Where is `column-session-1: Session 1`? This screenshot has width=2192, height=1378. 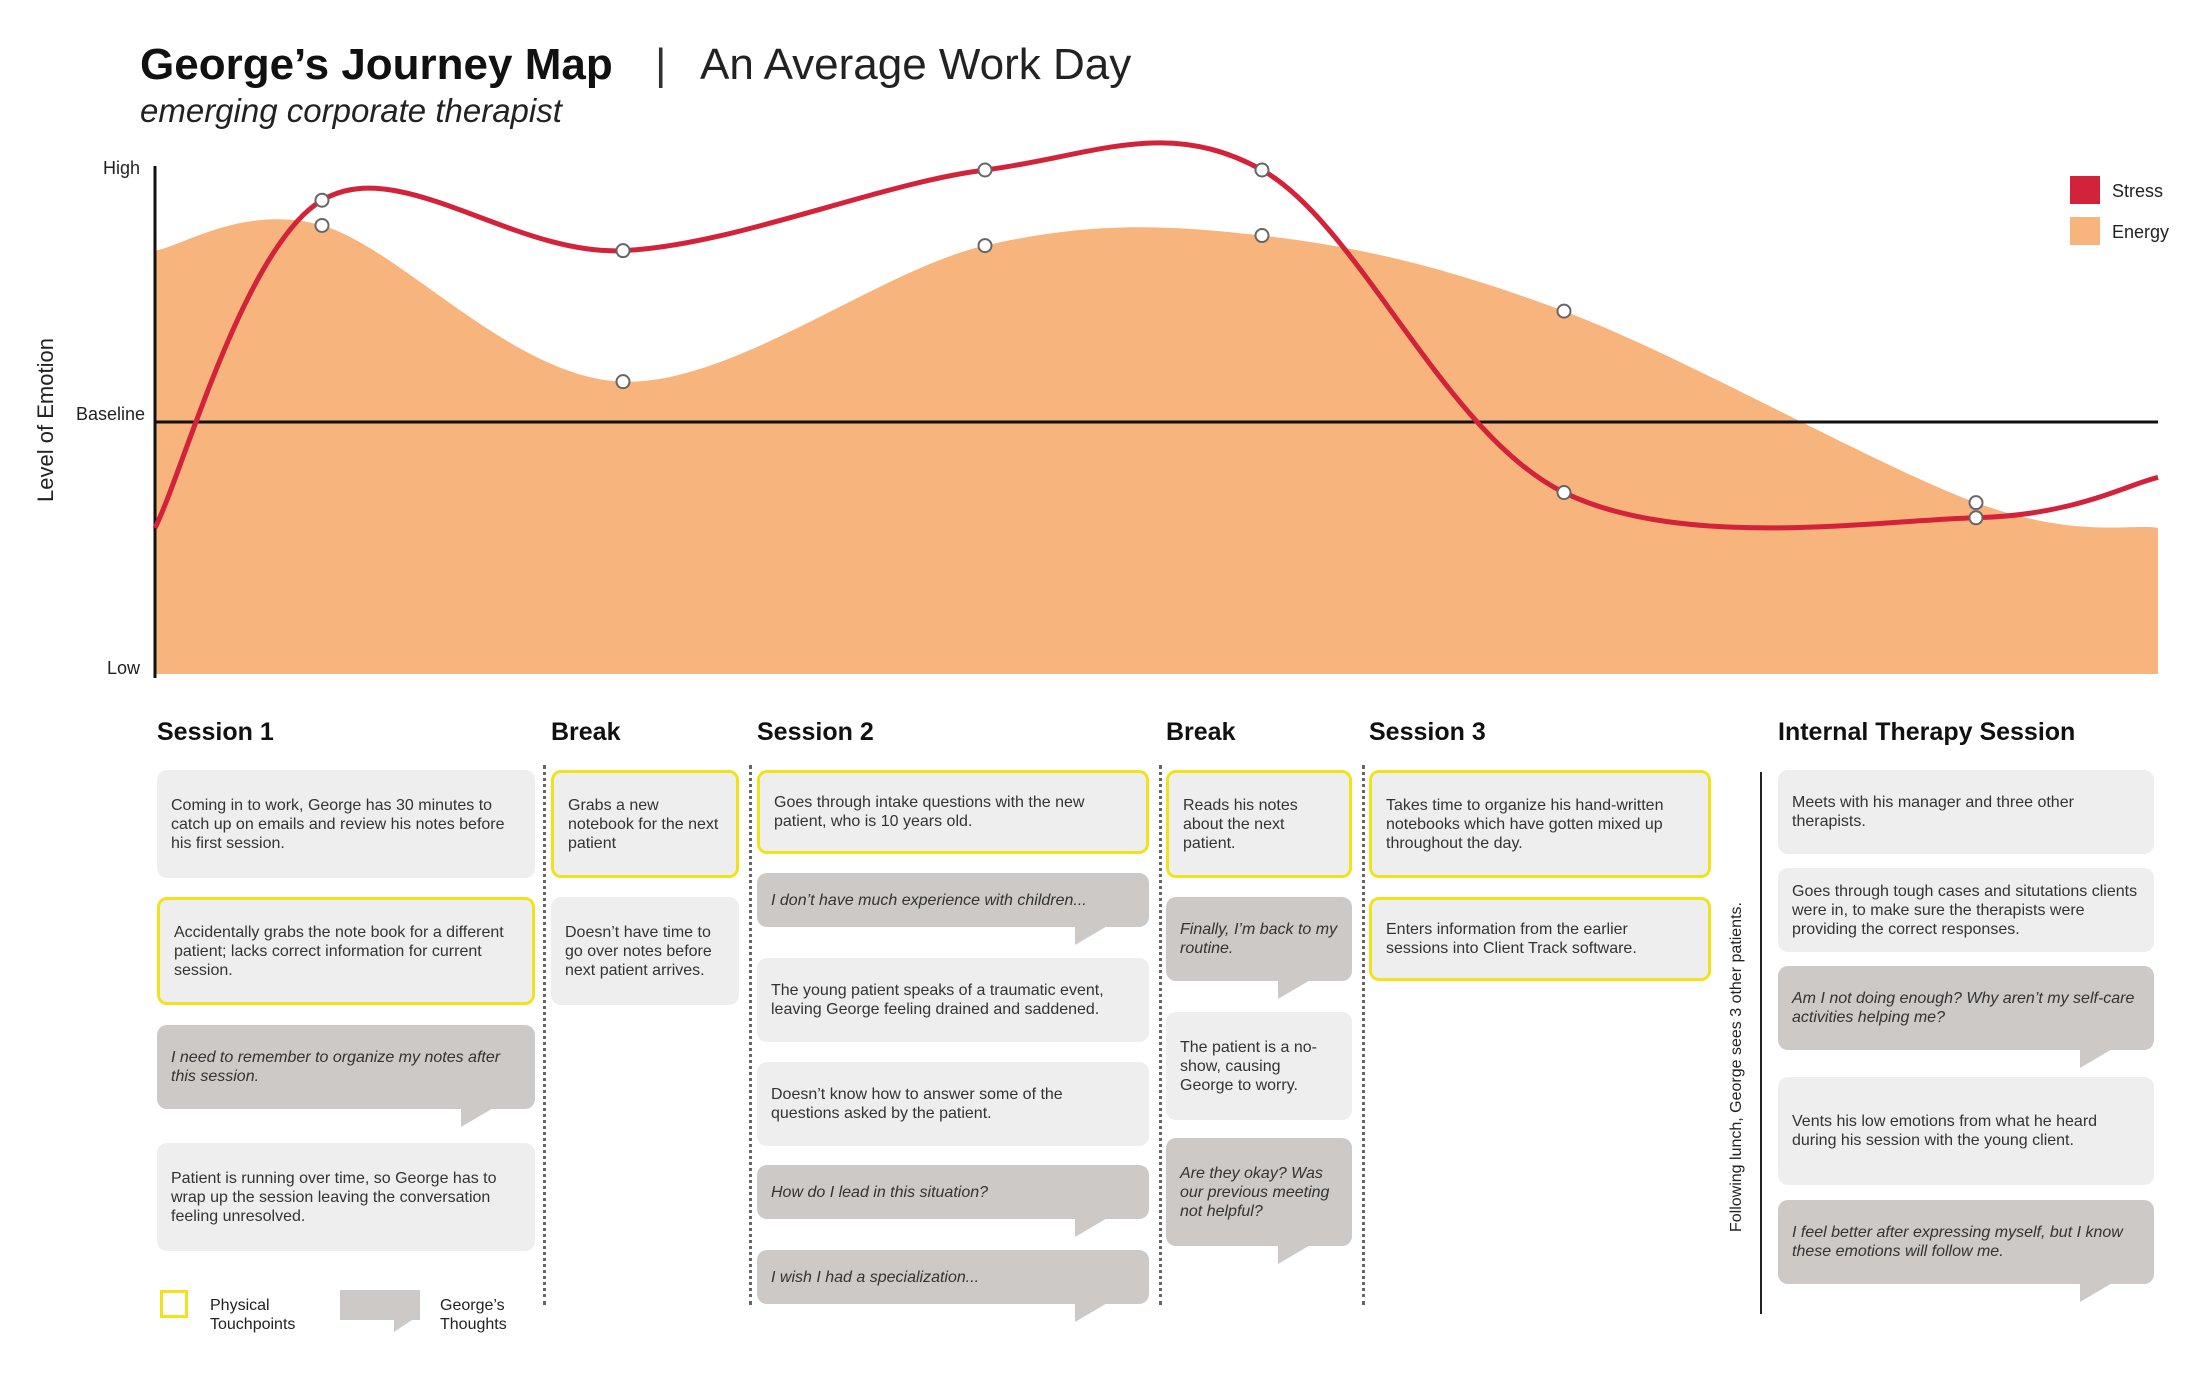
column-session-1: Session 1 is located at coordinates (215, 732).